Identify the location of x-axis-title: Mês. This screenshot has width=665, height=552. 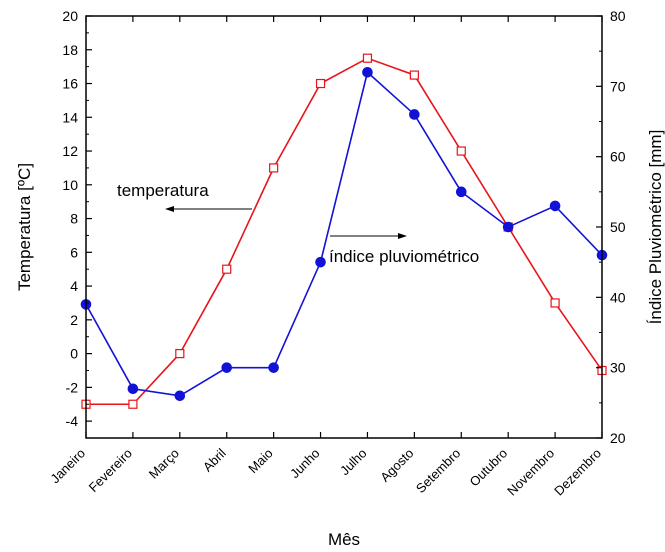
(344, 539).